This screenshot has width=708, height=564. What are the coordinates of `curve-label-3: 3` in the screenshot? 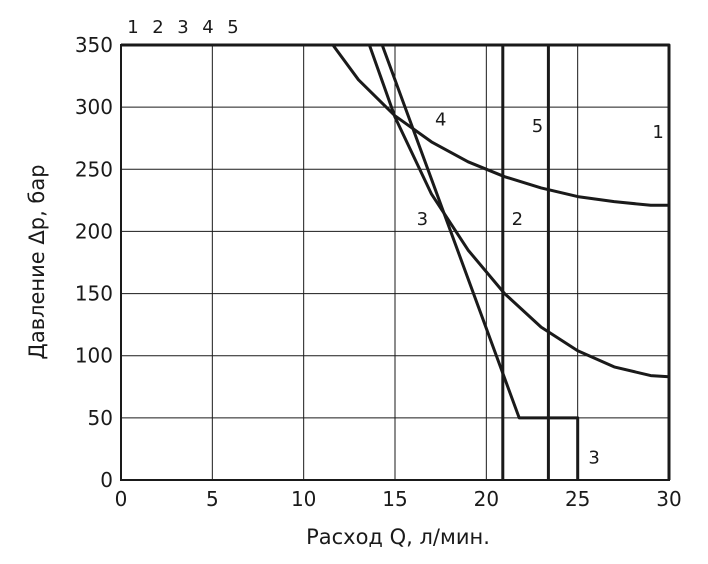 It's located at (422, 219).